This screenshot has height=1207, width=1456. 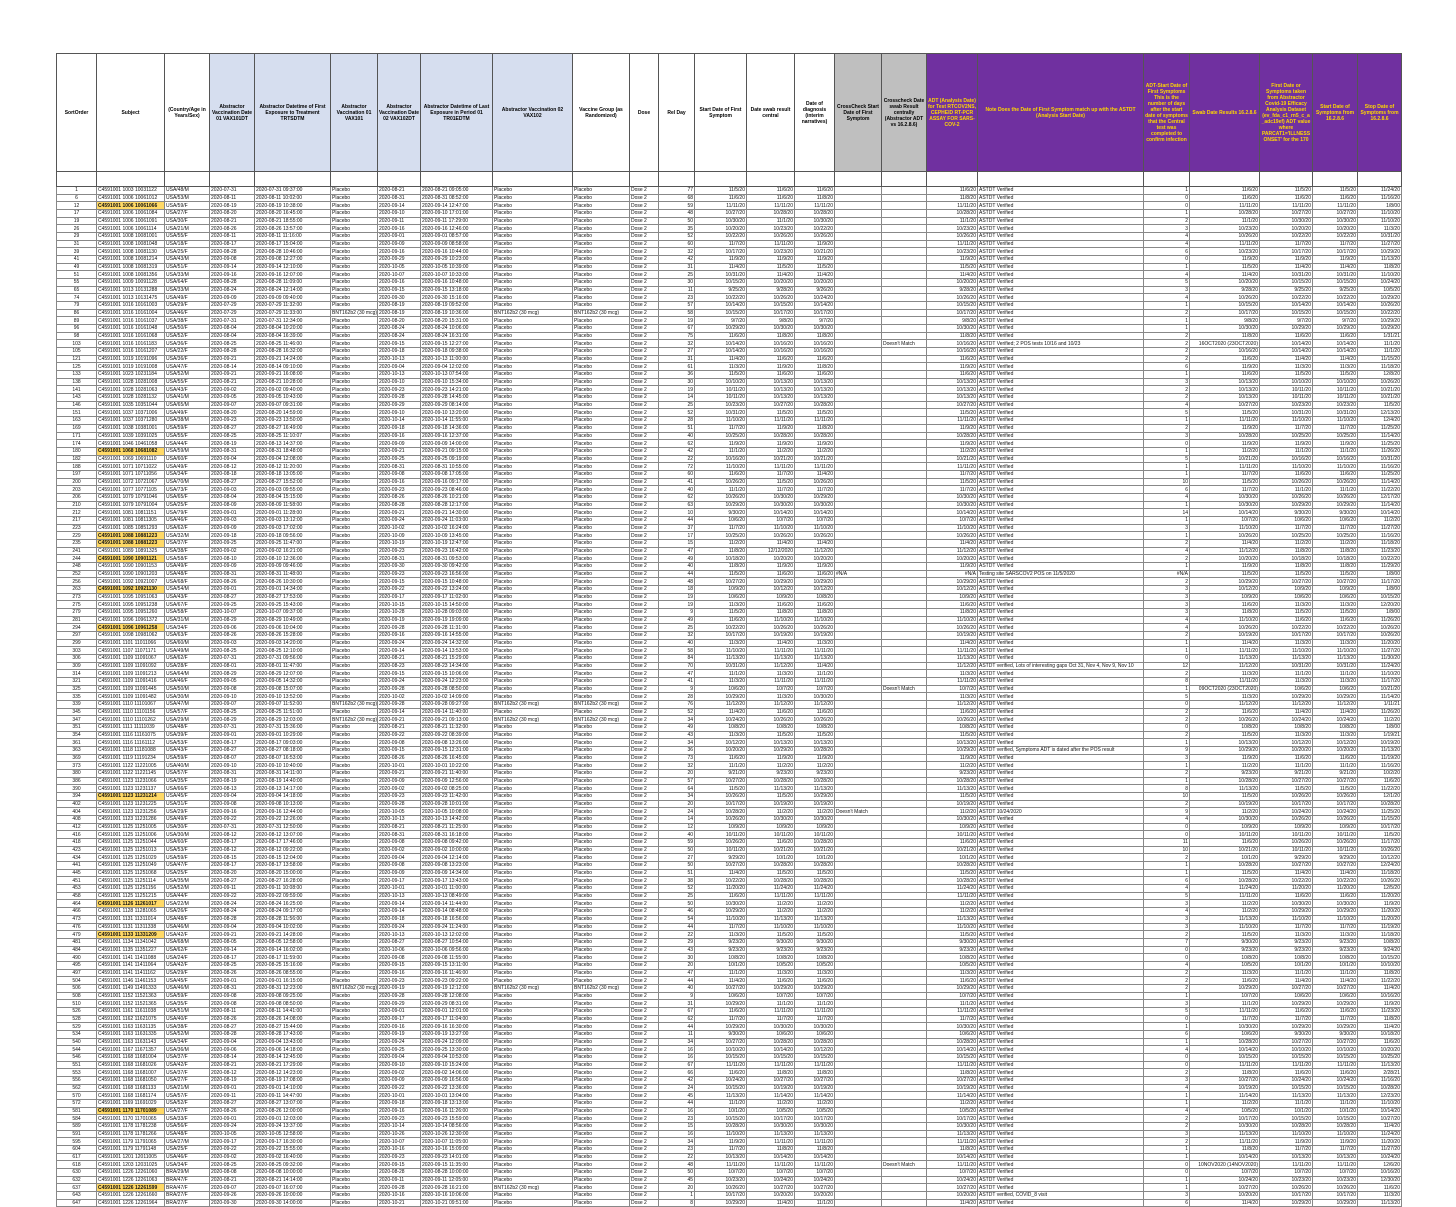 What do you see at coordinates (130, 758) in the screenshot?
I see `table-cell: C4591001 1119 11191234` at bounding box center [130, 758].